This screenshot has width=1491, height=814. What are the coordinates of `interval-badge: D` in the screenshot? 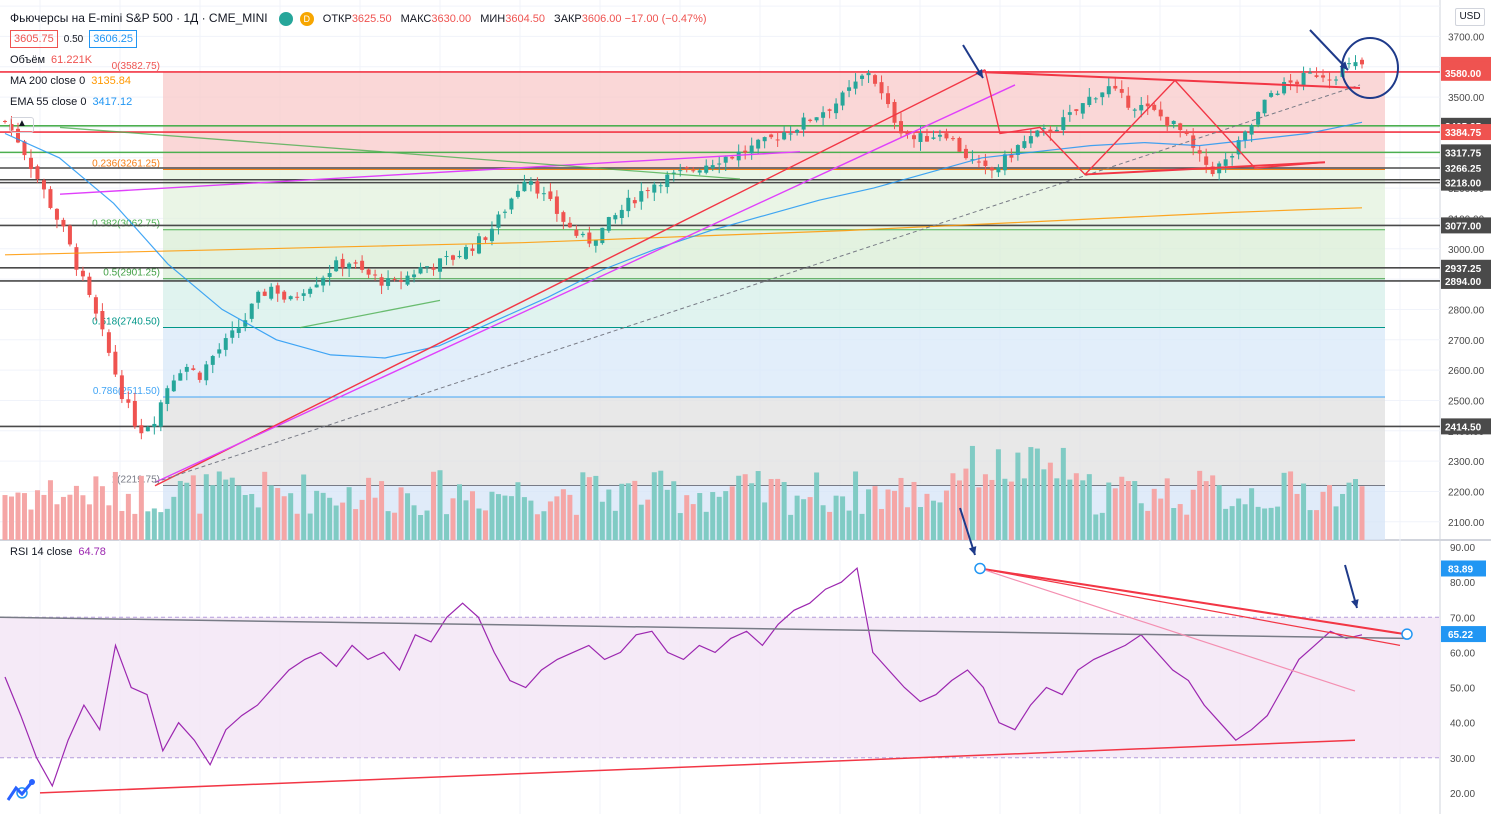 It's located at (306, 19).